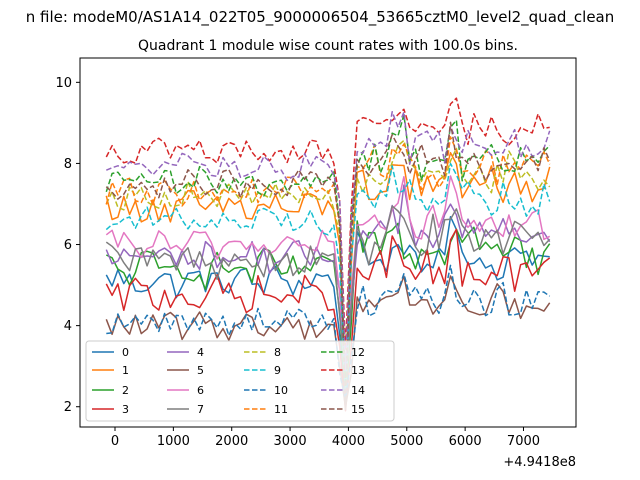 The height and width of the screenshot is (480, 640). What do you see at coordinates (277, 352) in the screenshot?
I see `legend-label-8: 8` at bounding box center [277, 352].